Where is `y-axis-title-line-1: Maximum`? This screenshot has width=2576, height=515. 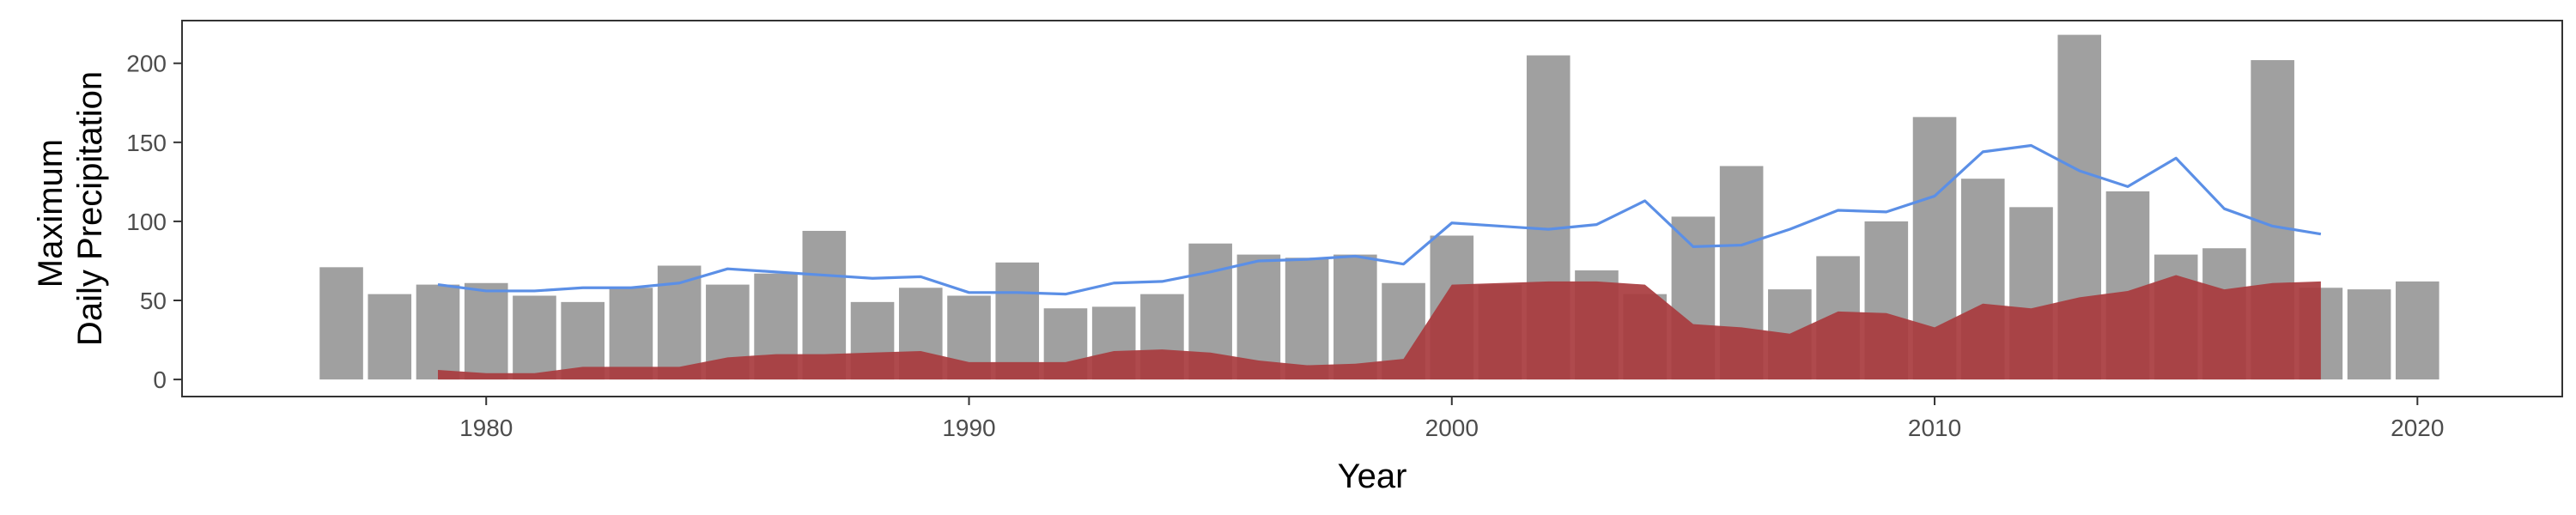
y-axis-title-line-1: Maximum is located at coordinates (51, 213).